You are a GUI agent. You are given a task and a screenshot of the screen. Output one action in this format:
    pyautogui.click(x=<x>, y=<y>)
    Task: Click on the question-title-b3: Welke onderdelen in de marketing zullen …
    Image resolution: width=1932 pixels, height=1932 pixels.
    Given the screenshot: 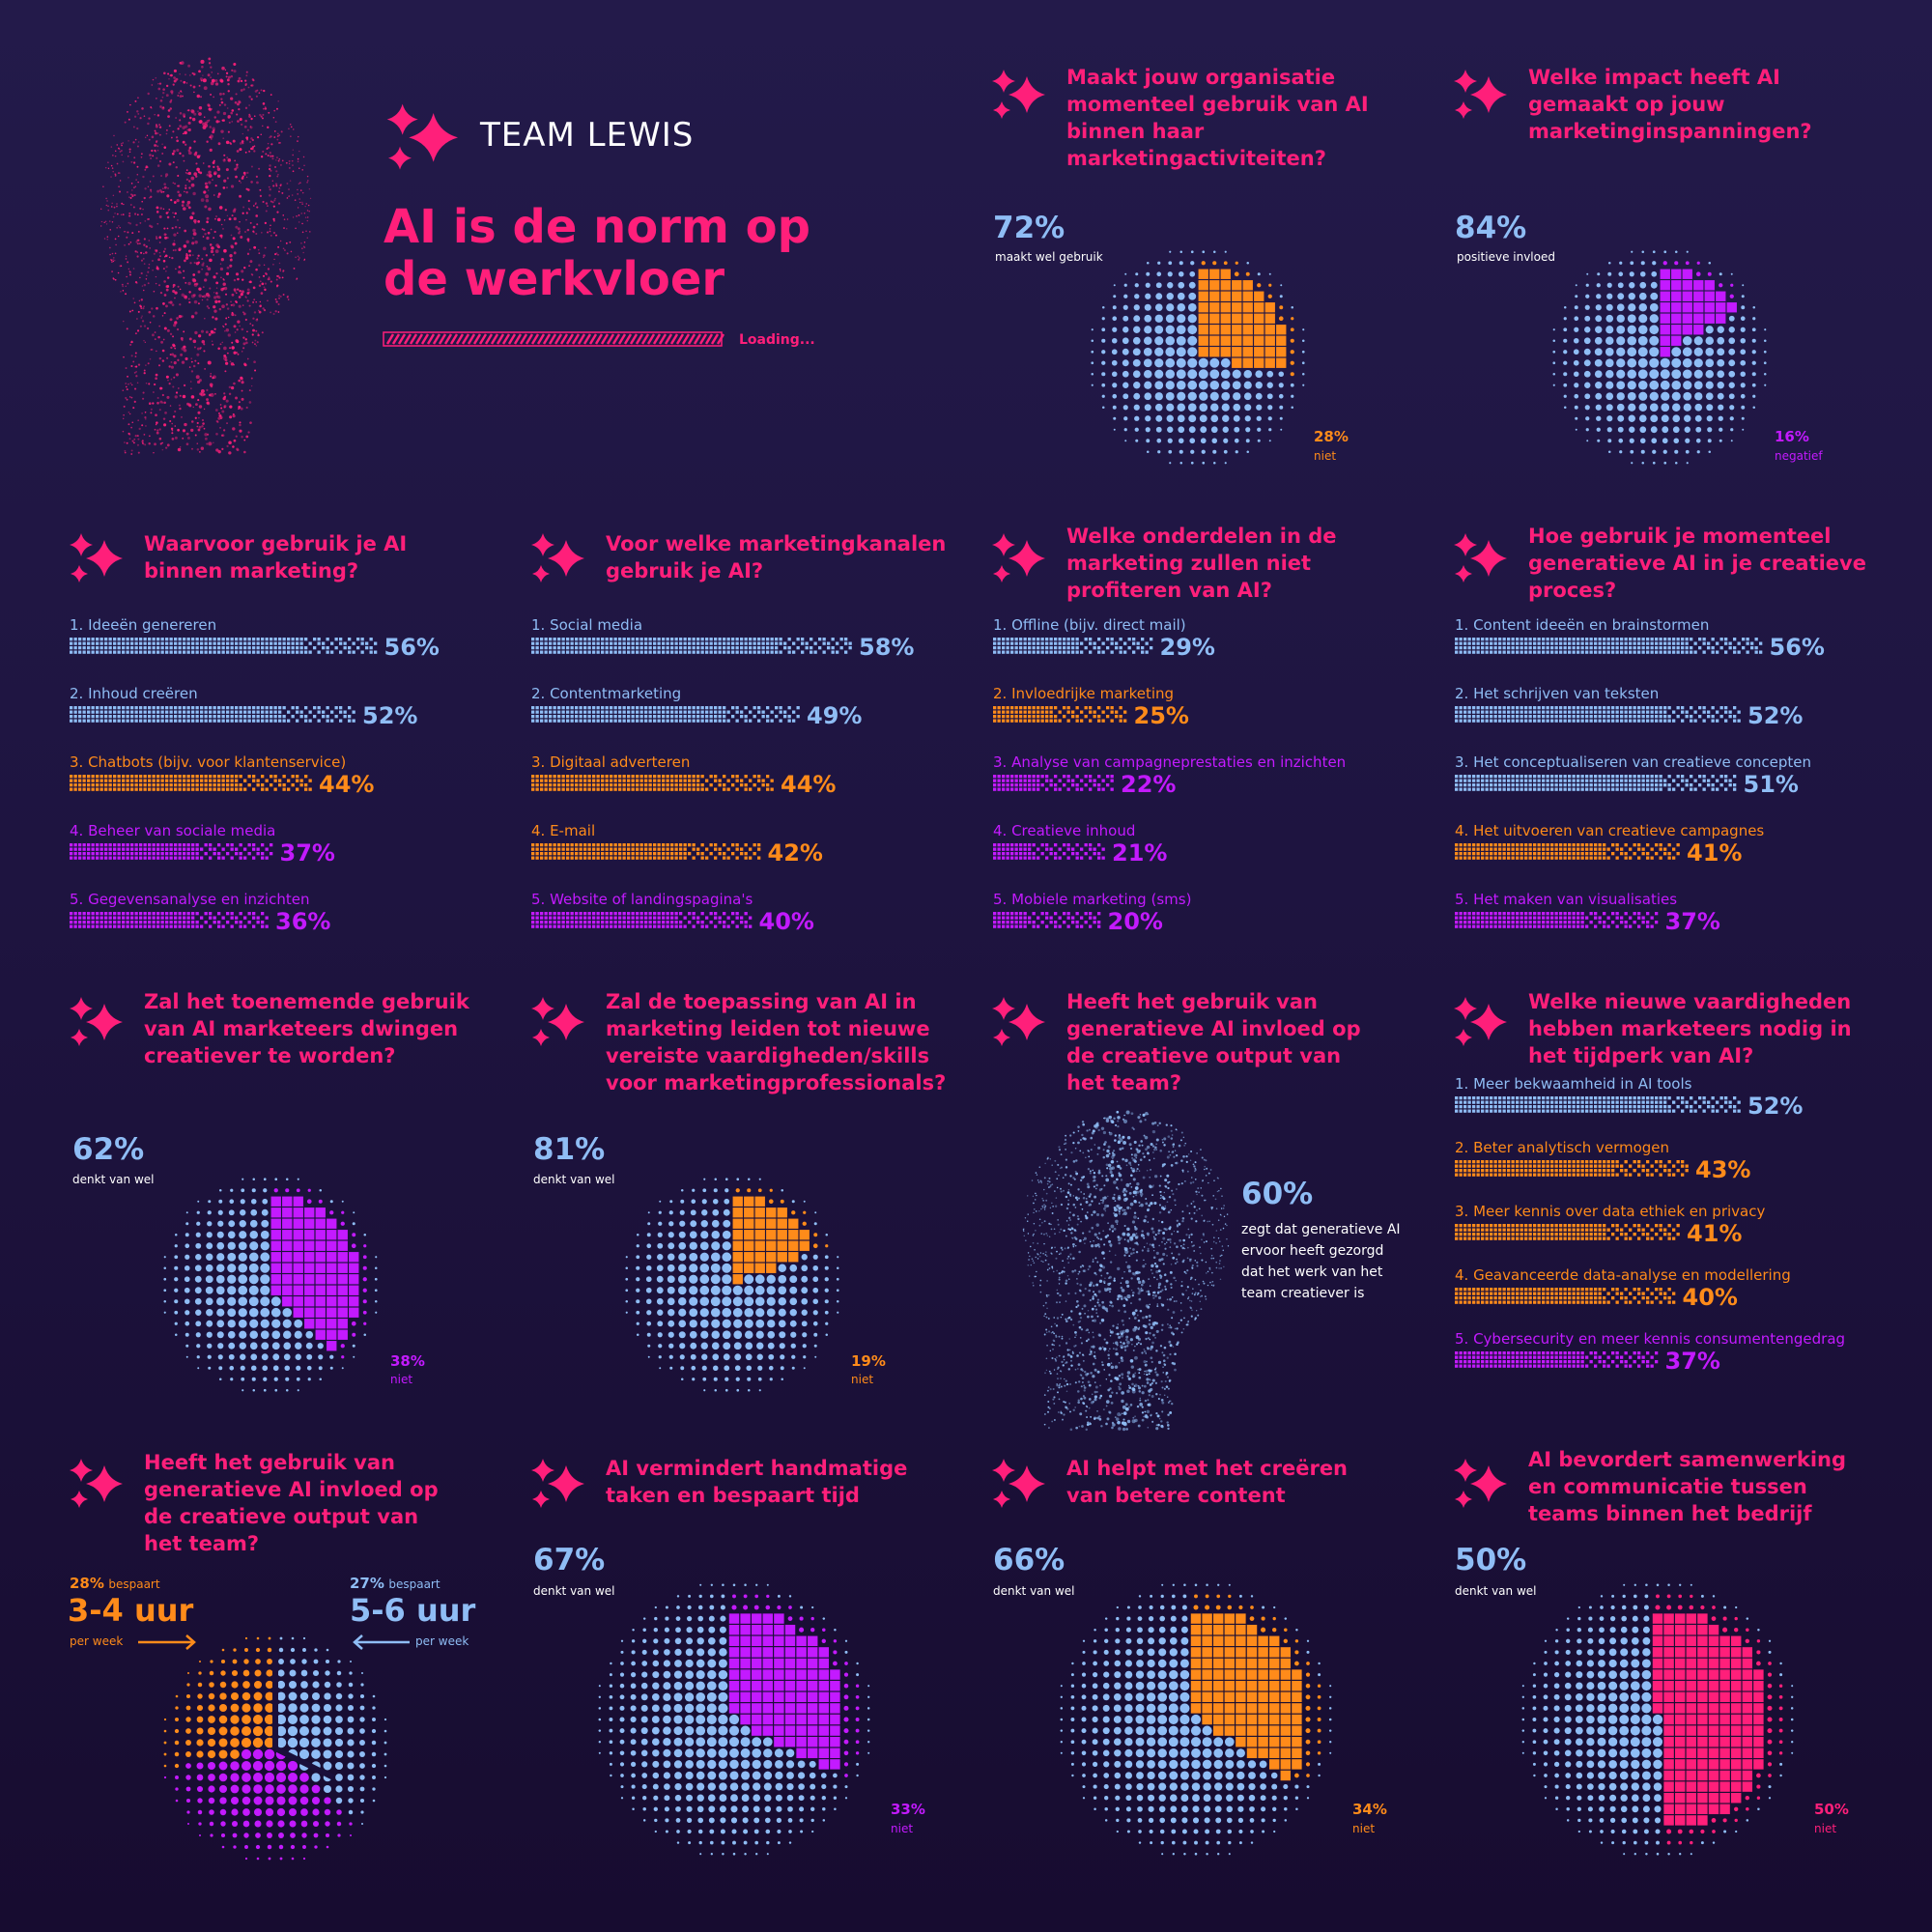 What is the action you would take?
    pyautogui.click(x=1201, y=563)
    